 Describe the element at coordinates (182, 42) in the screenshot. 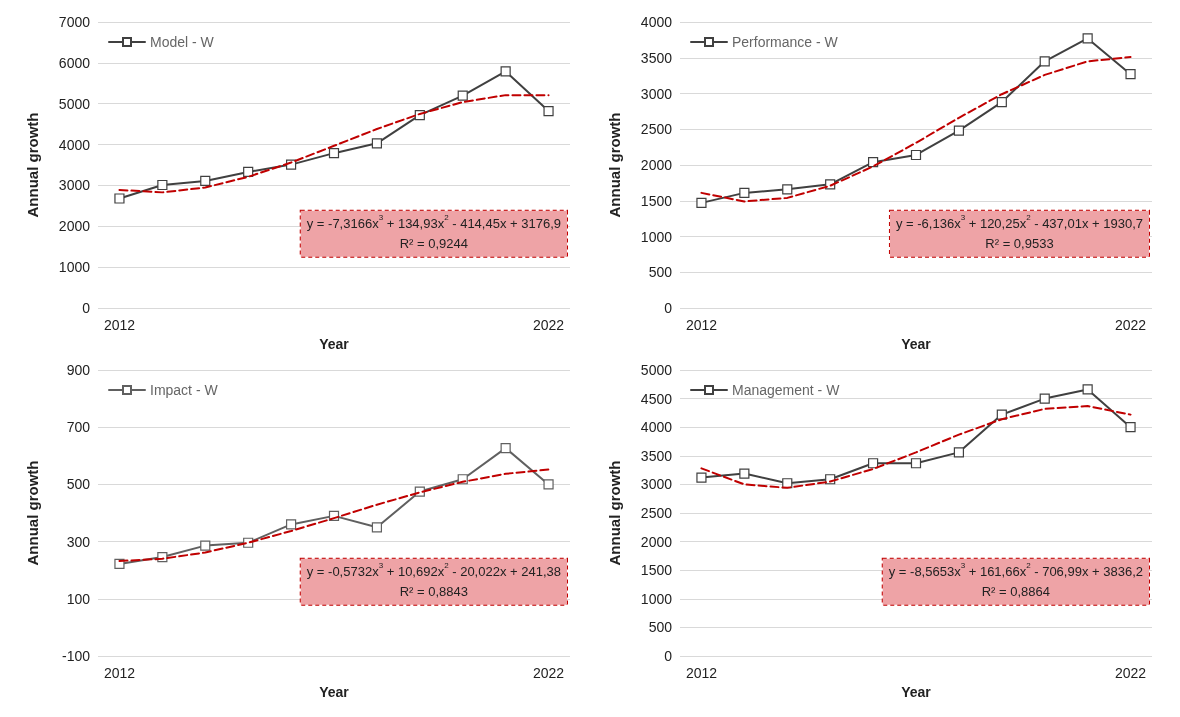

I see `legend-label: Model - W` at that location.